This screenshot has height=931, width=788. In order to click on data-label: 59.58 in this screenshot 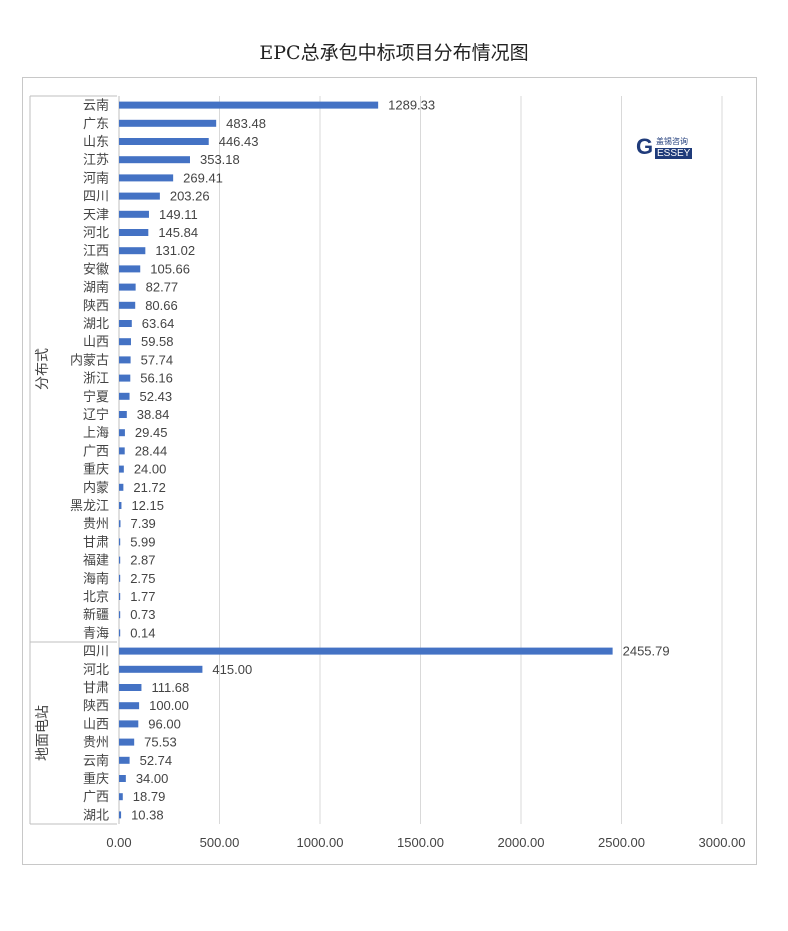, I will do `click(157, 341)`.